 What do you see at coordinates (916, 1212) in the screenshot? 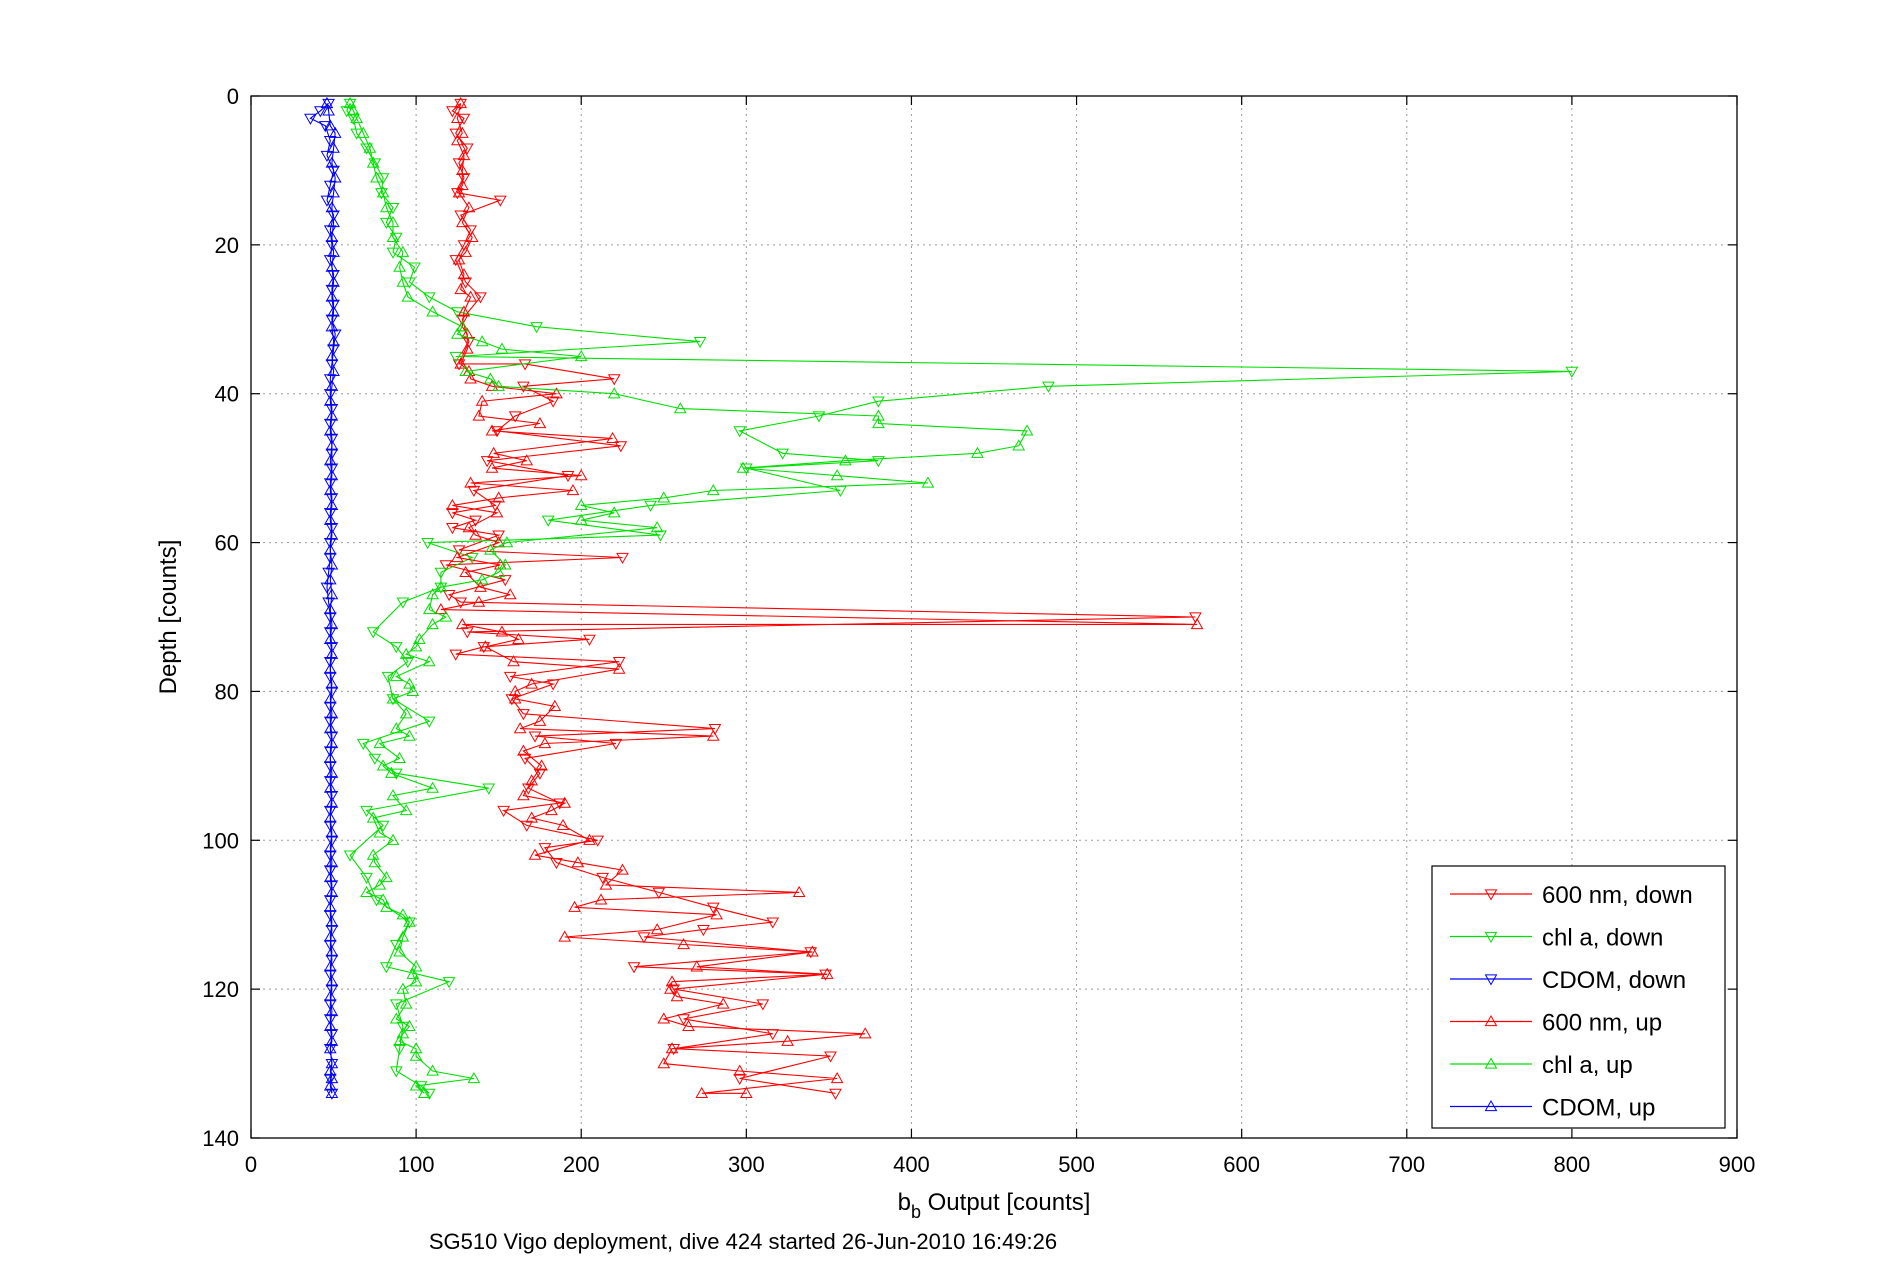
I see `x-axis-label-subscript: b` at bounding box center [916, 1212].